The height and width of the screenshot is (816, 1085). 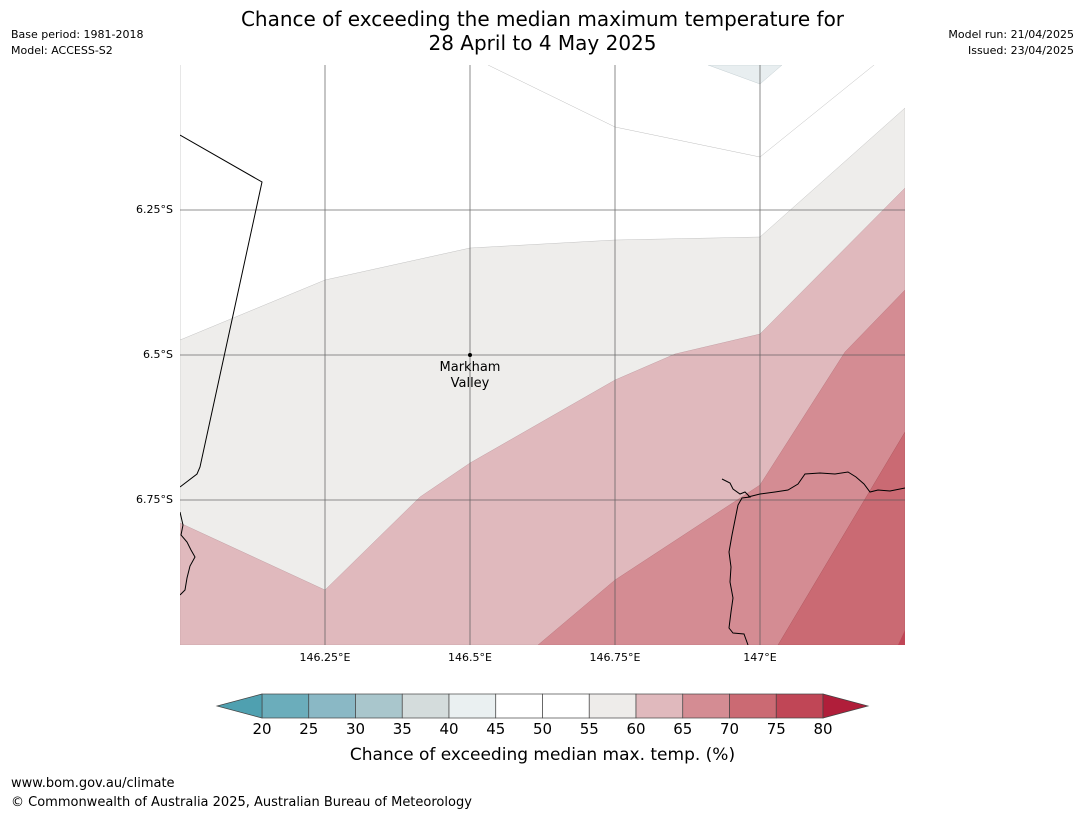 I want to click on lat-label-6-25: 6.25°S, so click(x=154, y=209).